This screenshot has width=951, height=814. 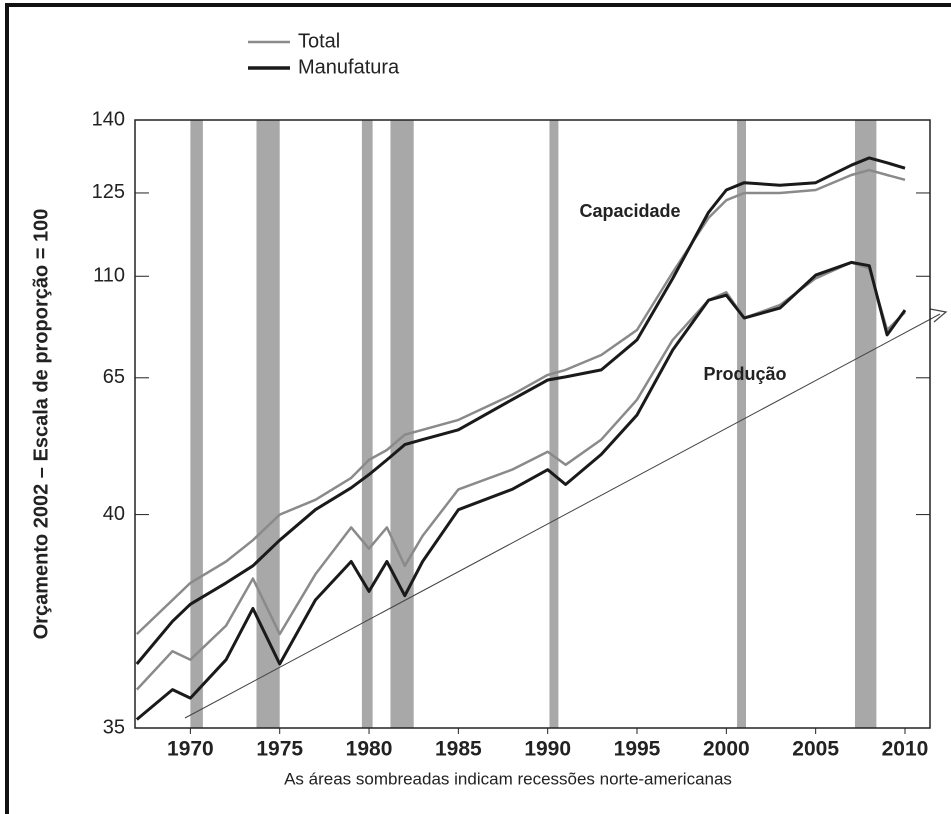 What do you see at coordinates (114, 727) in the screenshot?
I see `y-tick-label: 35` at bounding box center [114, 727].